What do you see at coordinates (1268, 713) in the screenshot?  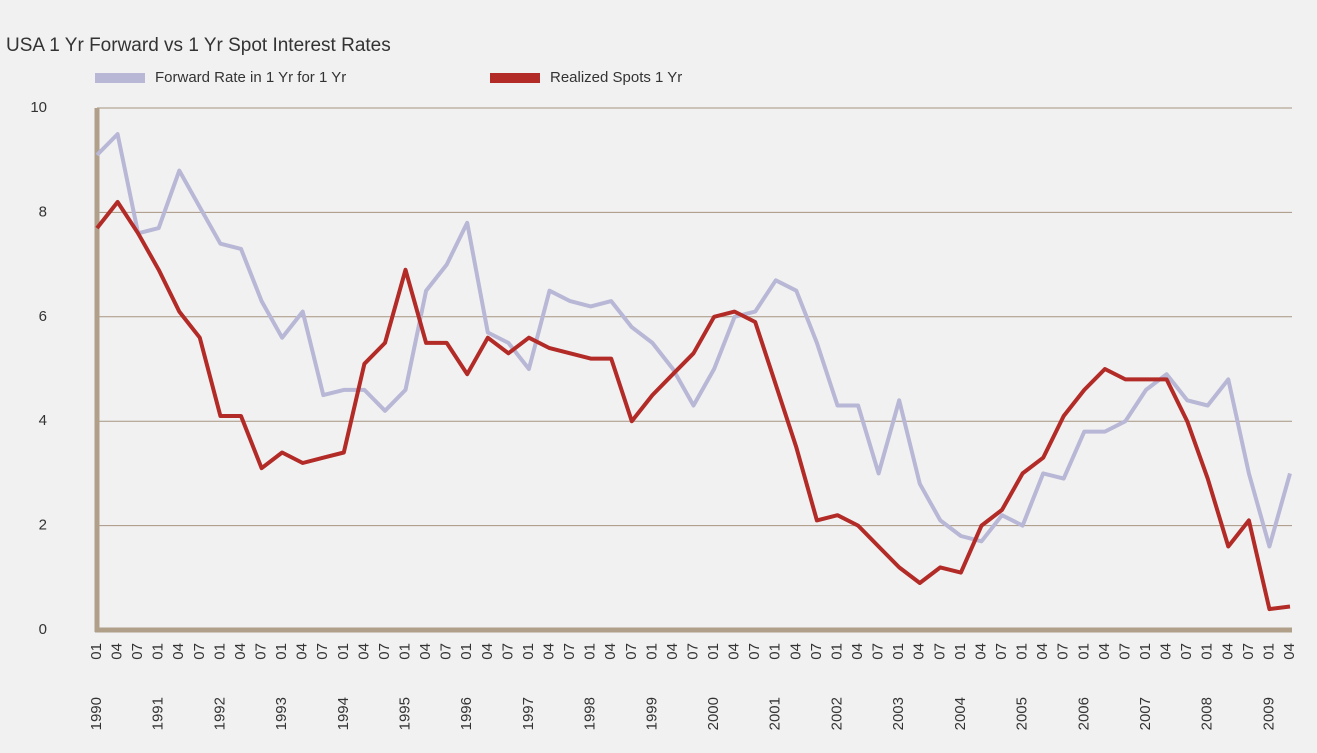 I see `x-group-label: 2009` at bounding box center [1268, 713].